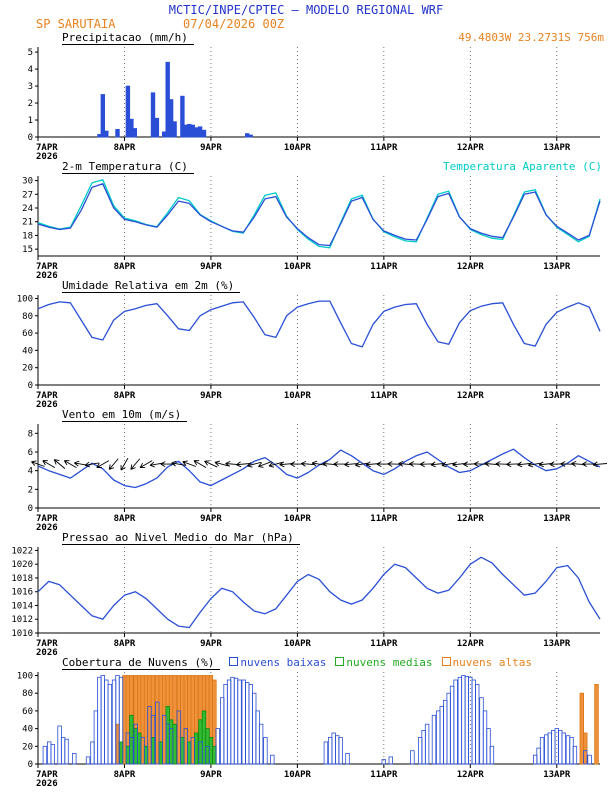 The height and width of the screenshot is (792, 612). Describe the element at coordinates (22, 551) in the screenshot. I see `svg-text: 1022` at that location.